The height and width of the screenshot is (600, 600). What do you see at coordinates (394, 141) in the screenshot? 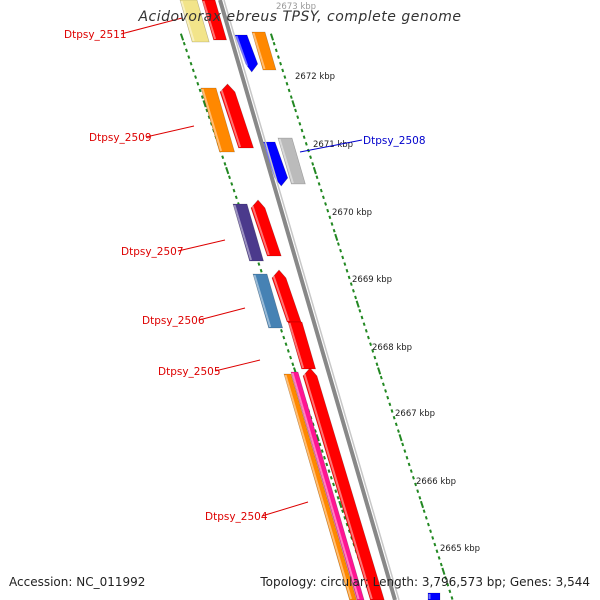
I see `gene-label: Dtpsy_2508` at bounding box center [394, 141].